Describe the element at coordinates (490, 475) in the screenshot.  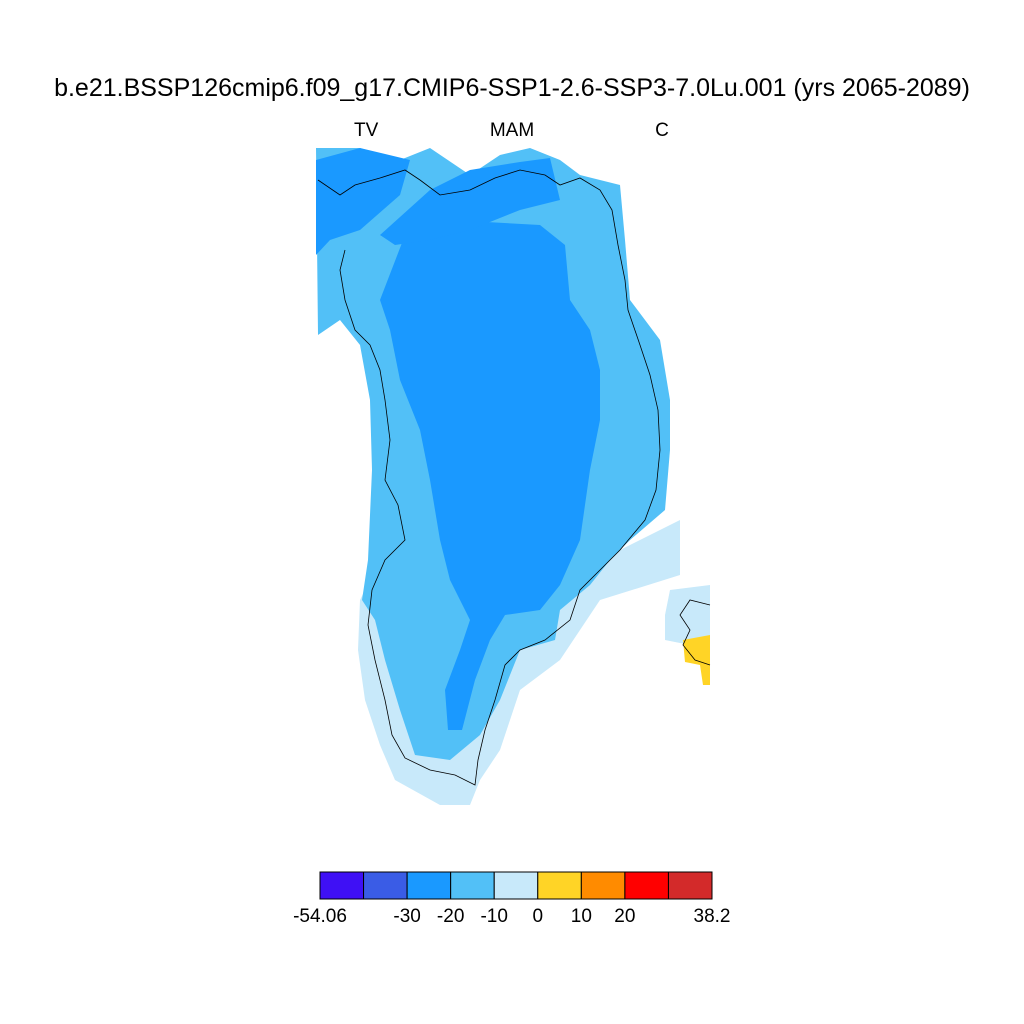
I see `field-interior` at that location.